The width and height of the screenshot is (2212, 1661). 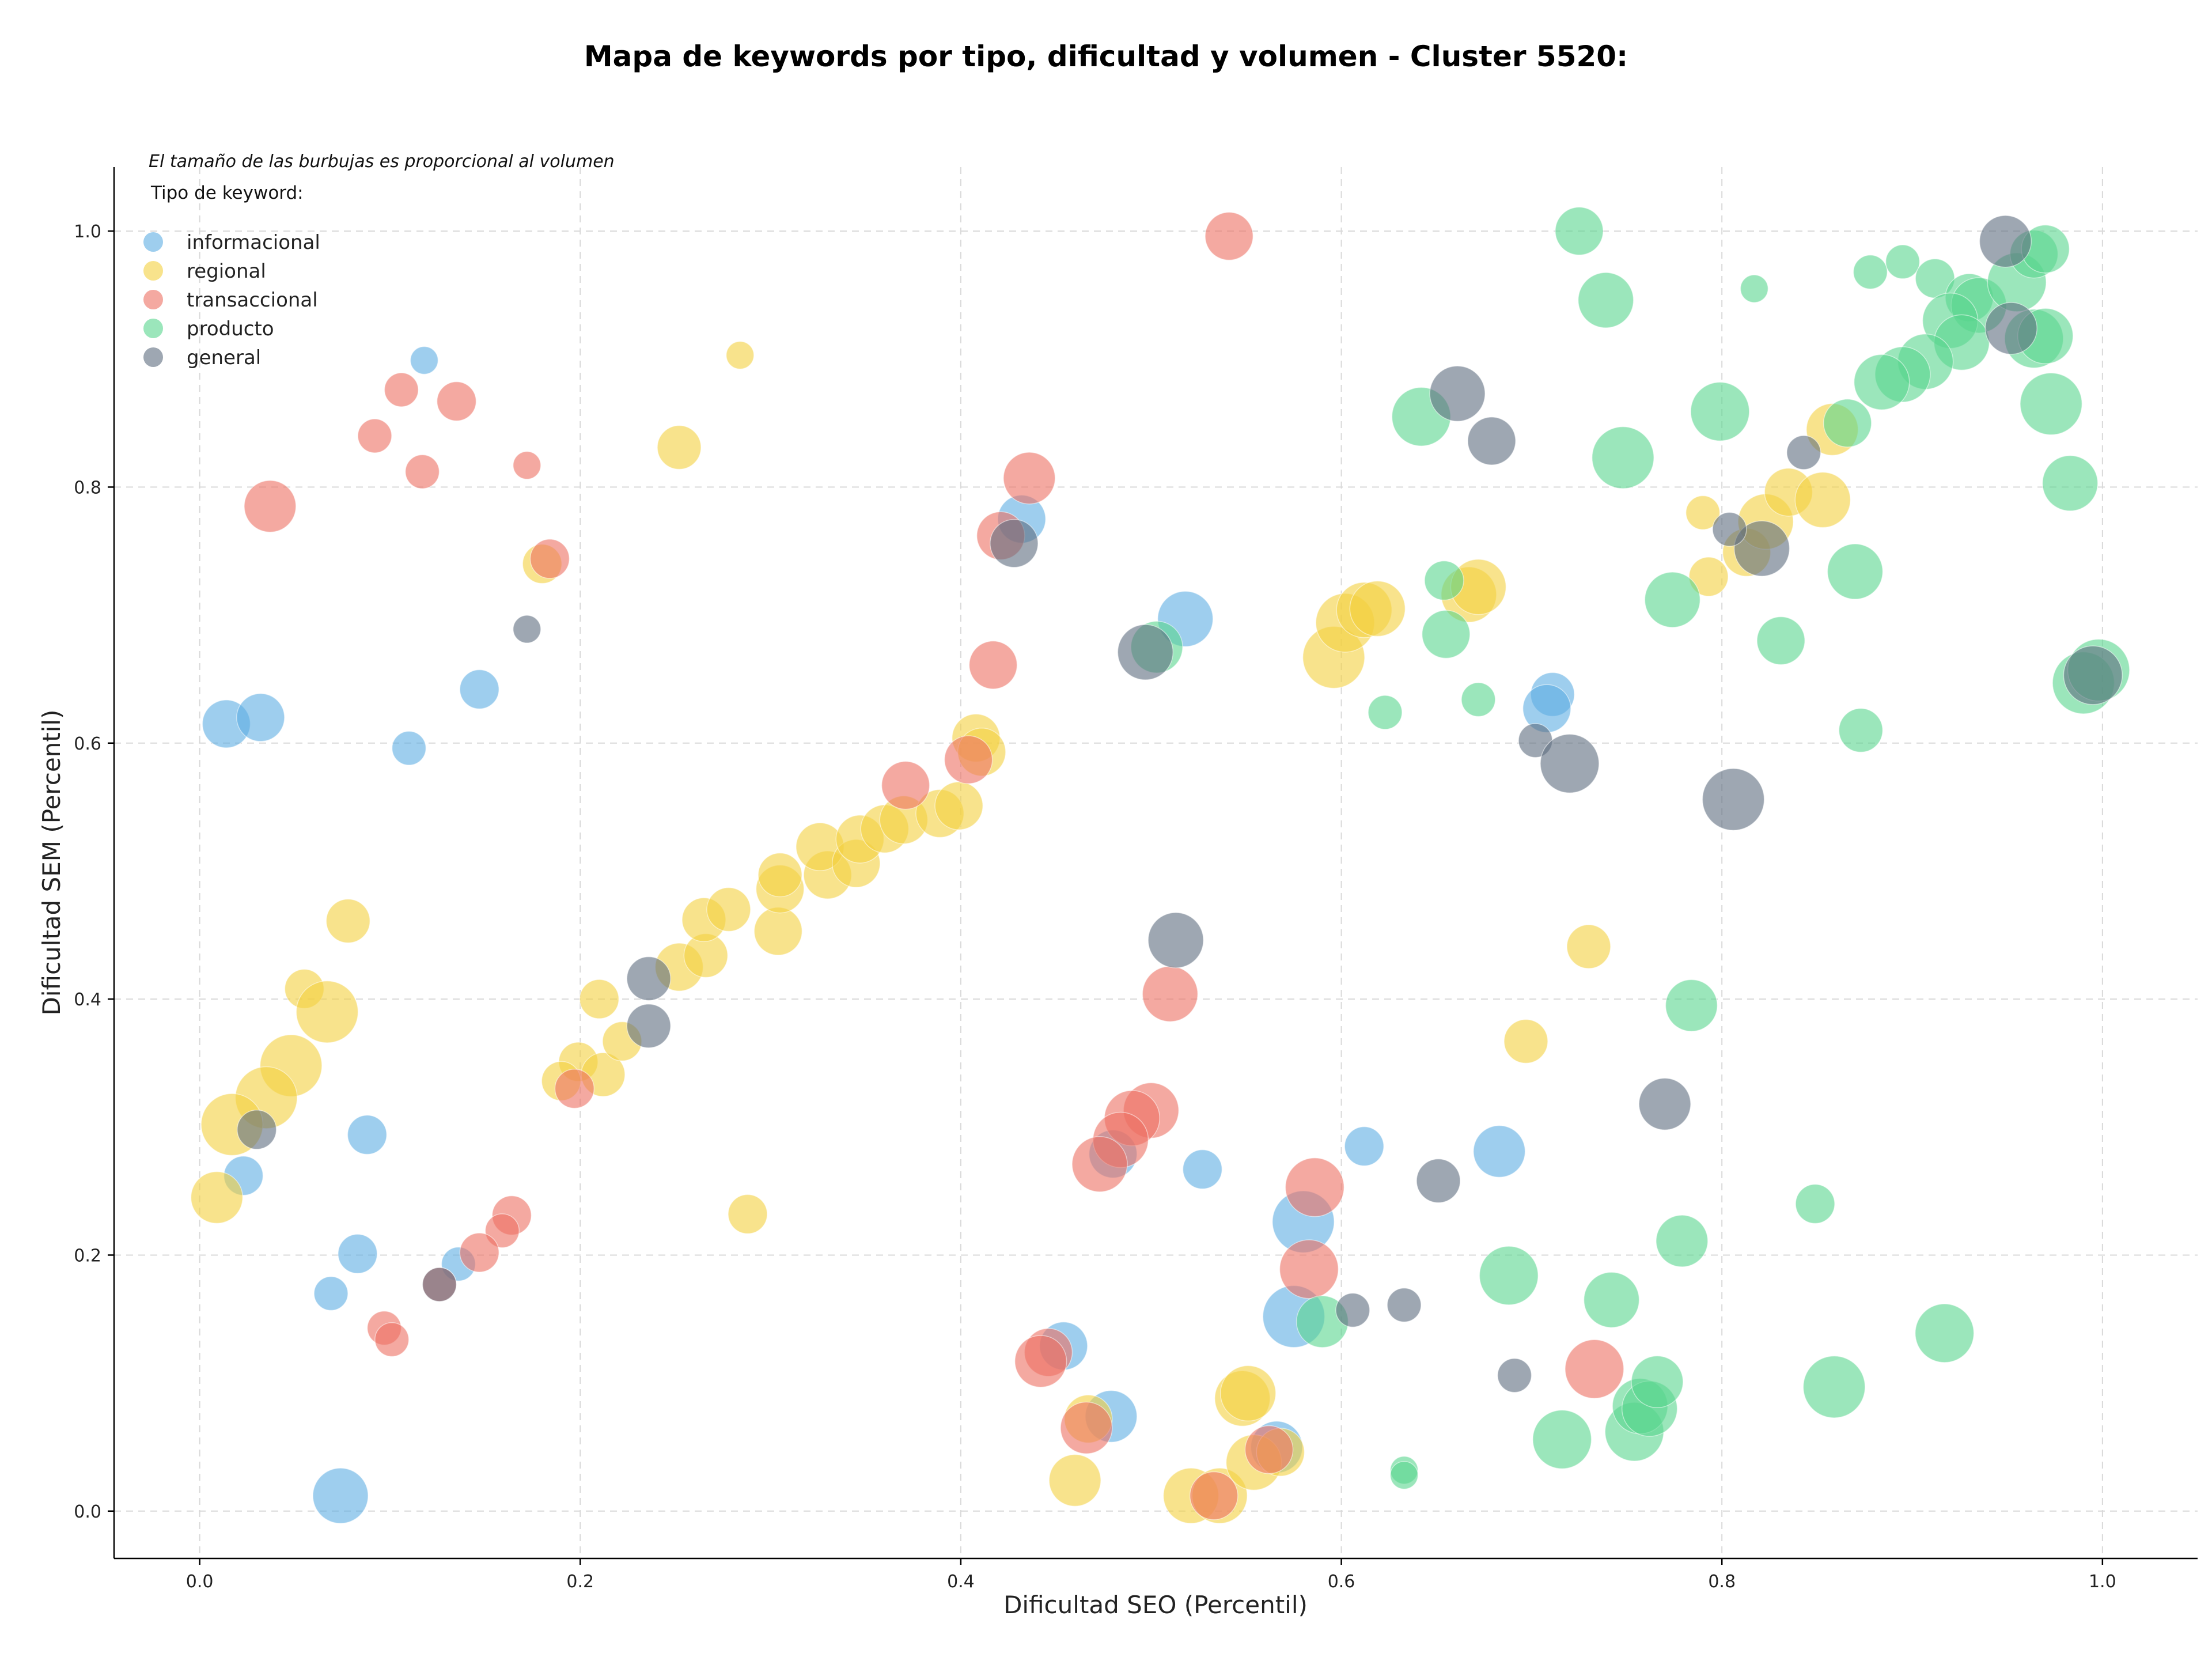 What do you see at coordinates (230, 328) in the screenshot?
I see `legend-label-producto: producto` at bounding box center [230, 328].